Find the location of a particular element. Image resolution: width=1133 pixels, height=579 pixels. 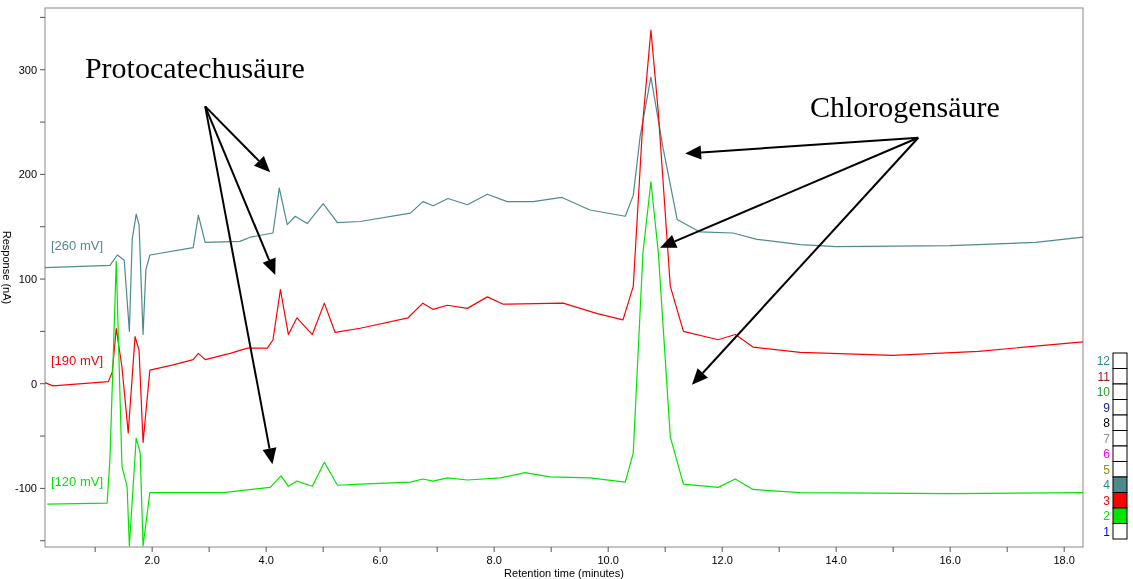

x-tick-label: 16.0 is located at coordinates (950, 560).